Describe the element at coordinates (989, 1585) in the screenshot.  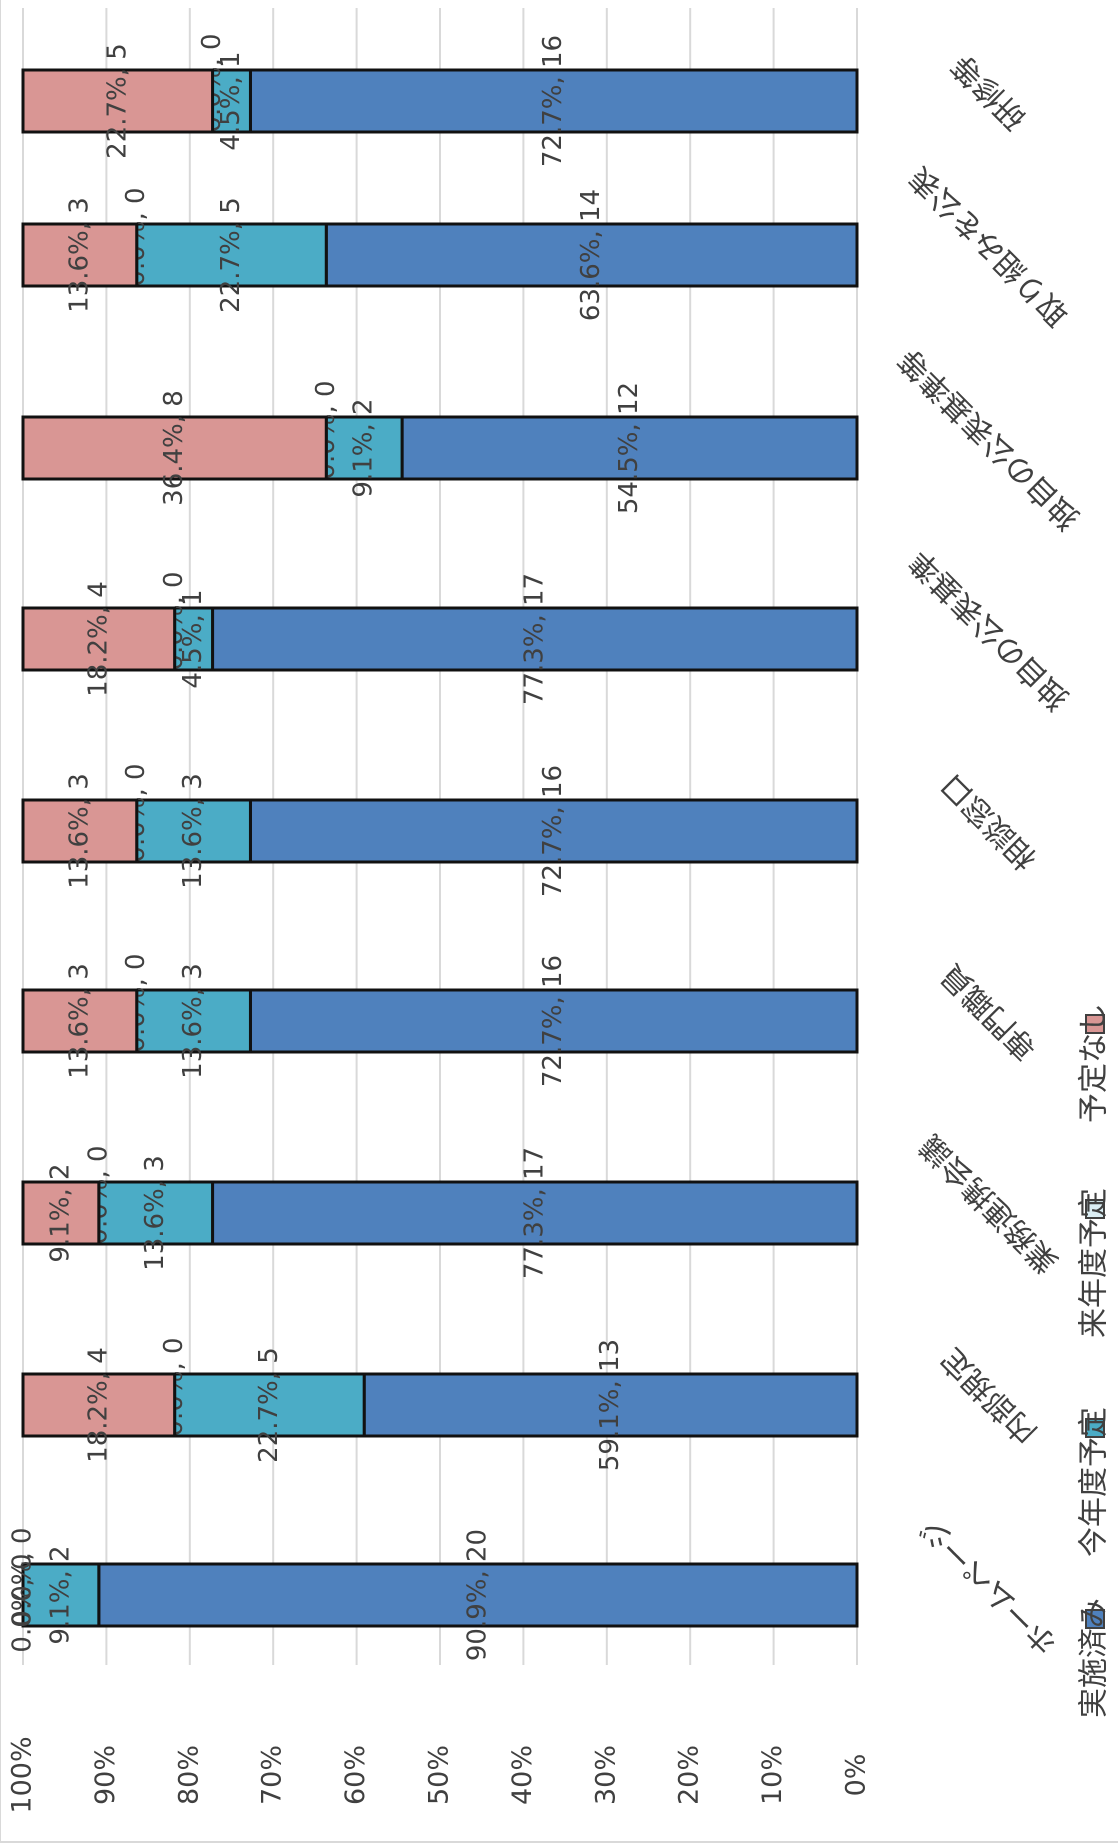
I see `category-label: ホームページ` at that location.